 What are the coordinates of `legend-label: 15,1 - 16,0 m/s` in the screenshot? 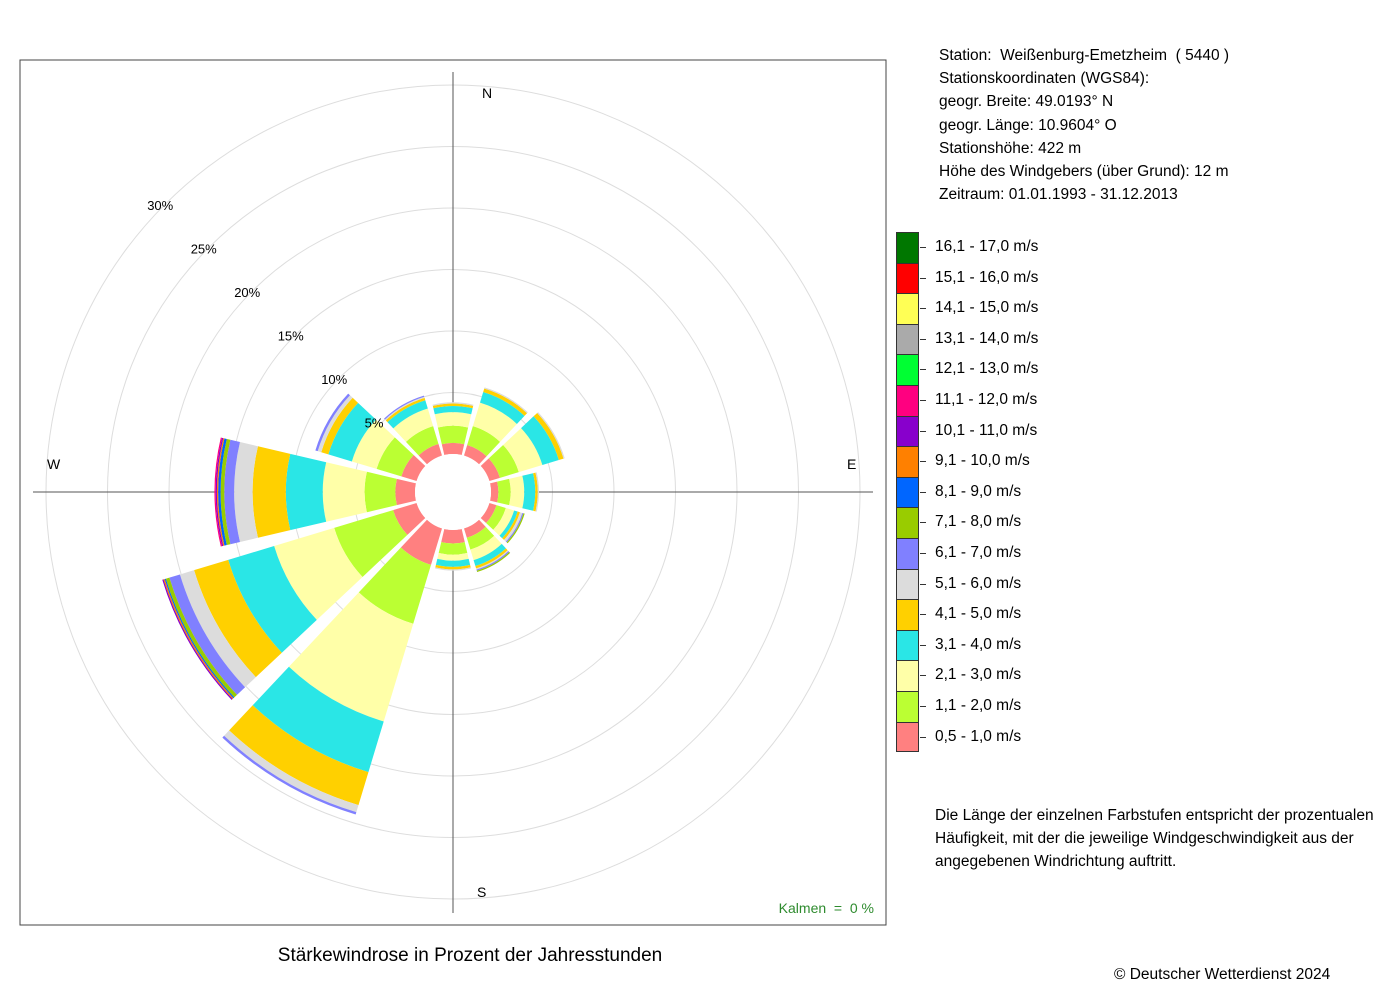 It's located at (987, 277).